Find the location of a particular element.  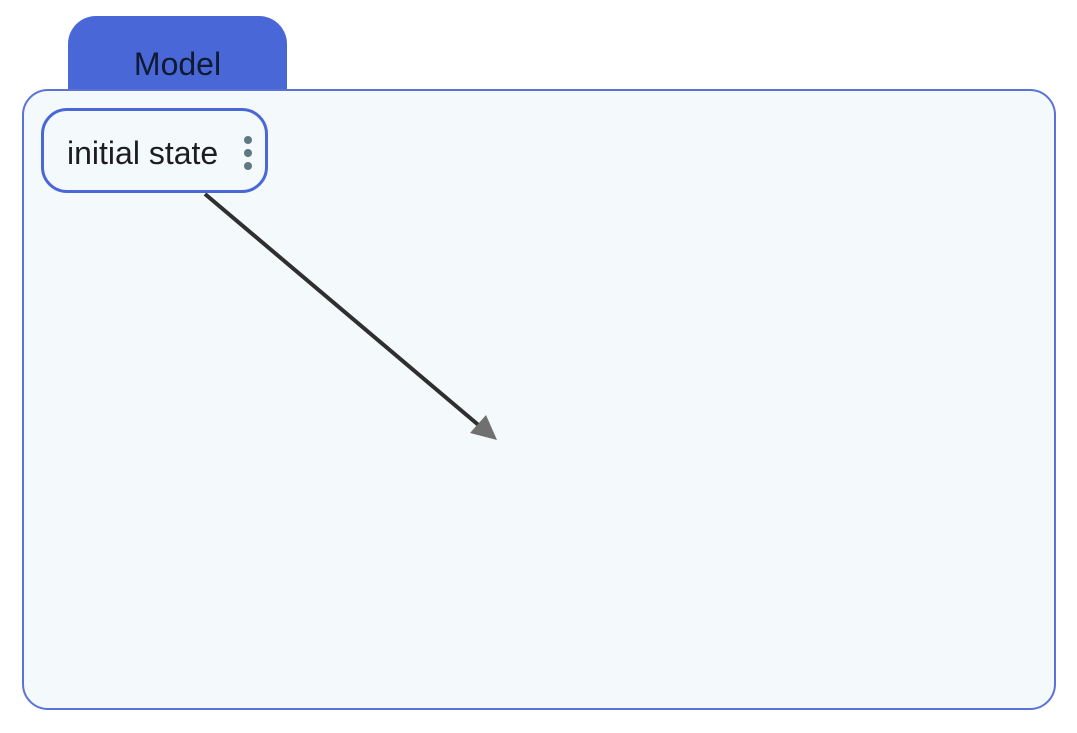

state-node-initial-state: initial state is located at coordinates (154, 150).